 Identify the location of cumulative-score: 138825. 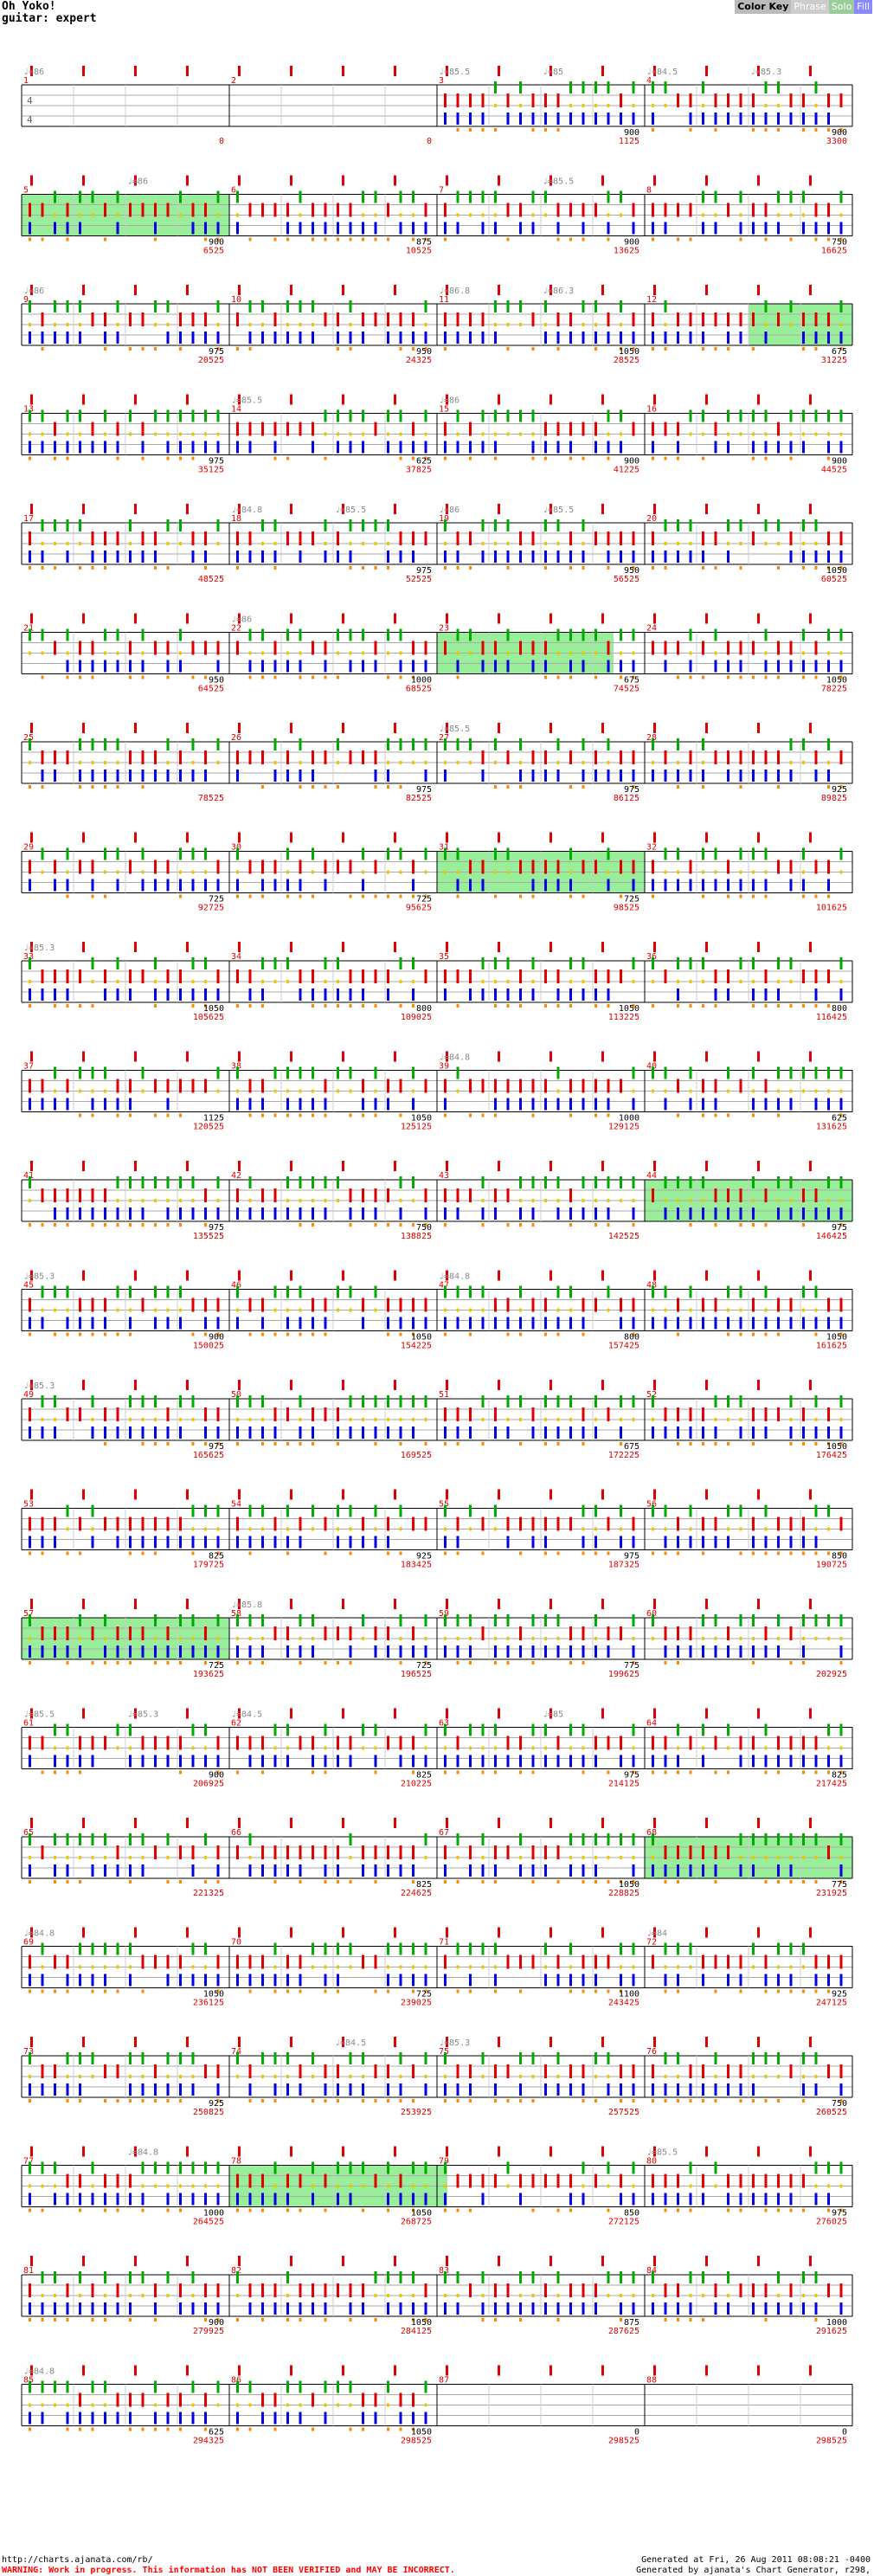
(416, 1236).